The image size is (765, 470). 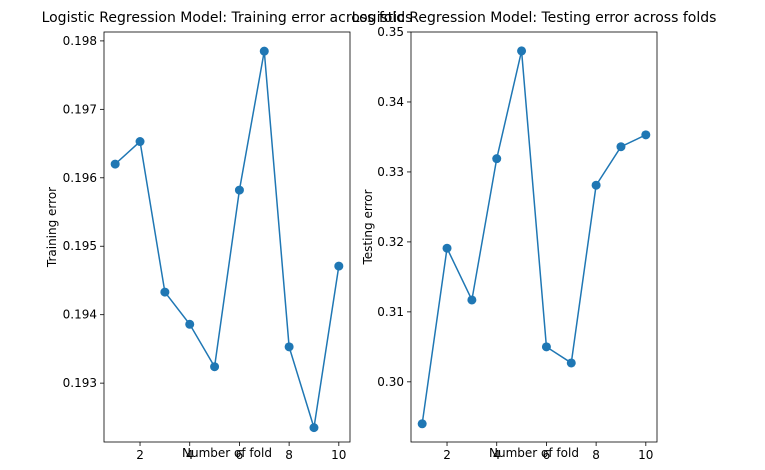 I want to click on testing-y-tick-label: 0.32, so click(x=390, y=242).